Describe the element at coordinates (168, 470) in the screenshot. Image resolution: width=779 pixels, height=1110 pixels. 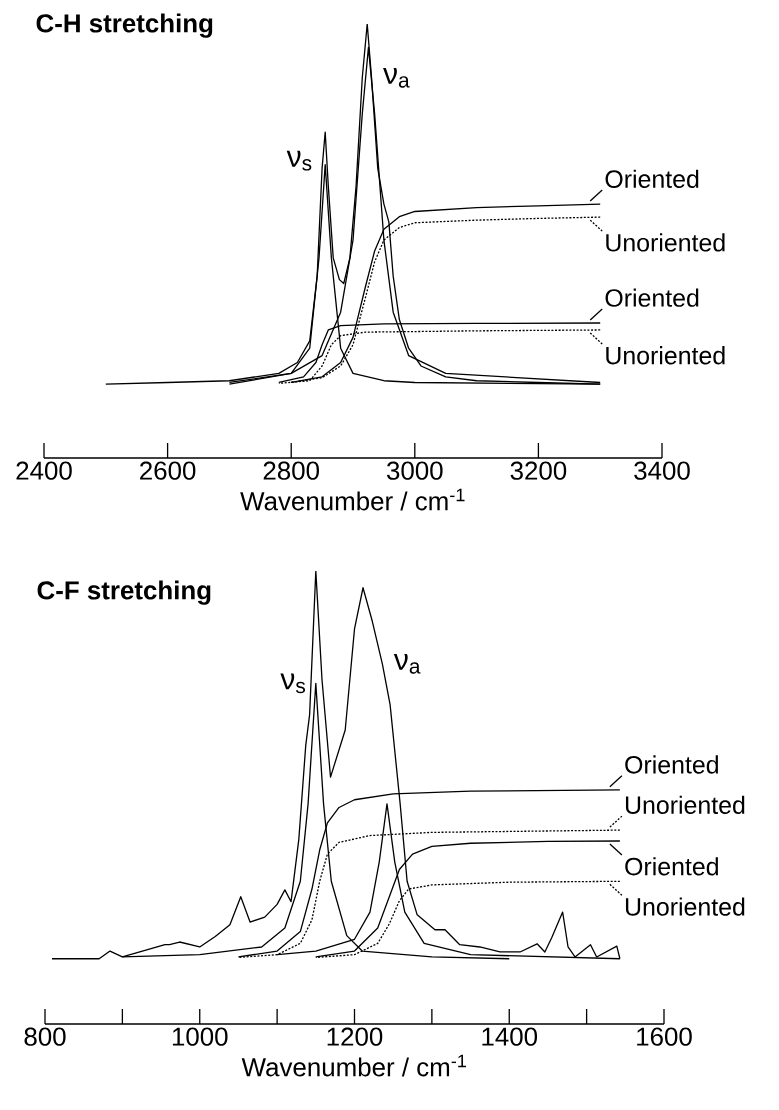
I see `x-tick-label: 2600` at that location.